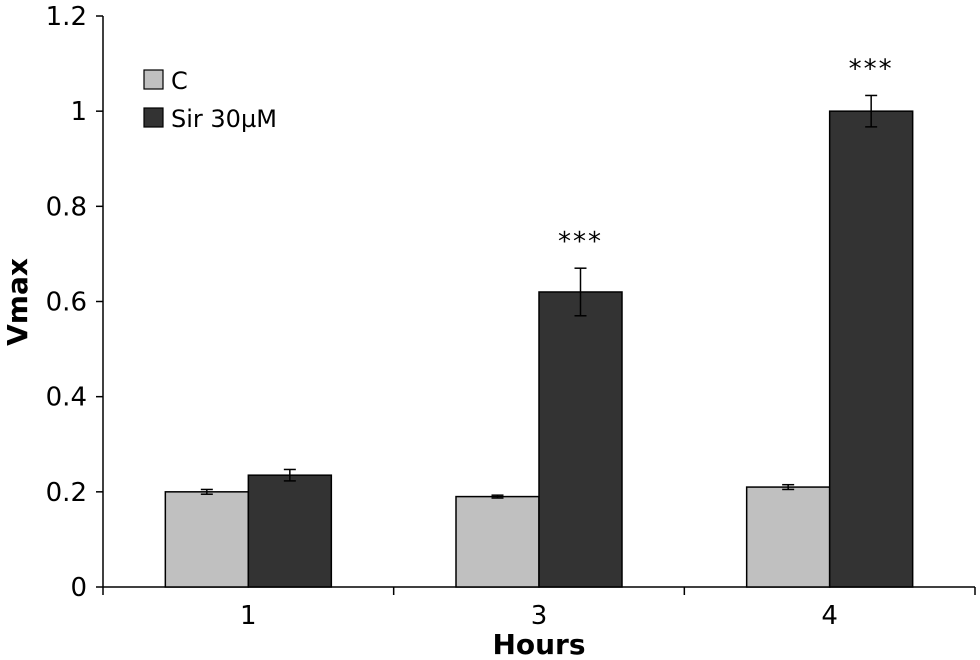  I want to click on y-tick-label: 0, so click(78, 588).